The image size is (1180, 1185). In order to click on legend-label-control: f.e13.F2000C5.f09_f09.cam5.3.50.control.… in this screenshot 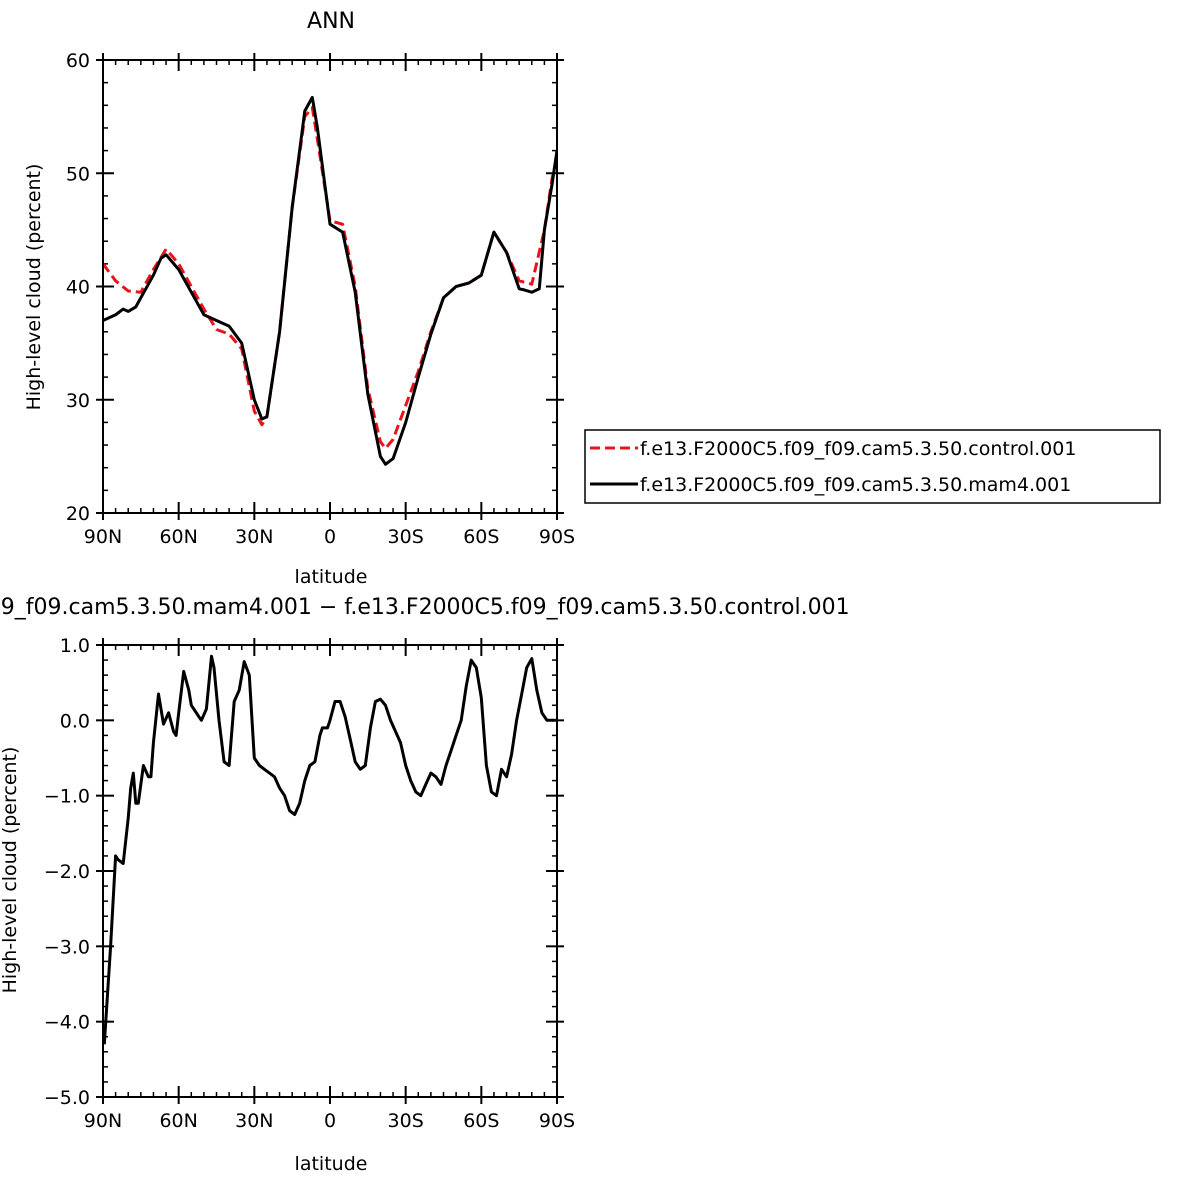, I will do `click(858, 449)`.